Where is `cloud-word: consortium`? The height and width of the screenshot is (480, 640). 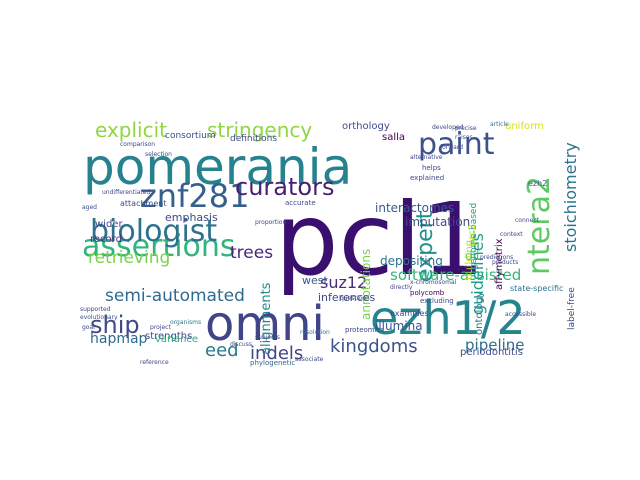
cloud-word: consortium is located at coordinates (190, 136).